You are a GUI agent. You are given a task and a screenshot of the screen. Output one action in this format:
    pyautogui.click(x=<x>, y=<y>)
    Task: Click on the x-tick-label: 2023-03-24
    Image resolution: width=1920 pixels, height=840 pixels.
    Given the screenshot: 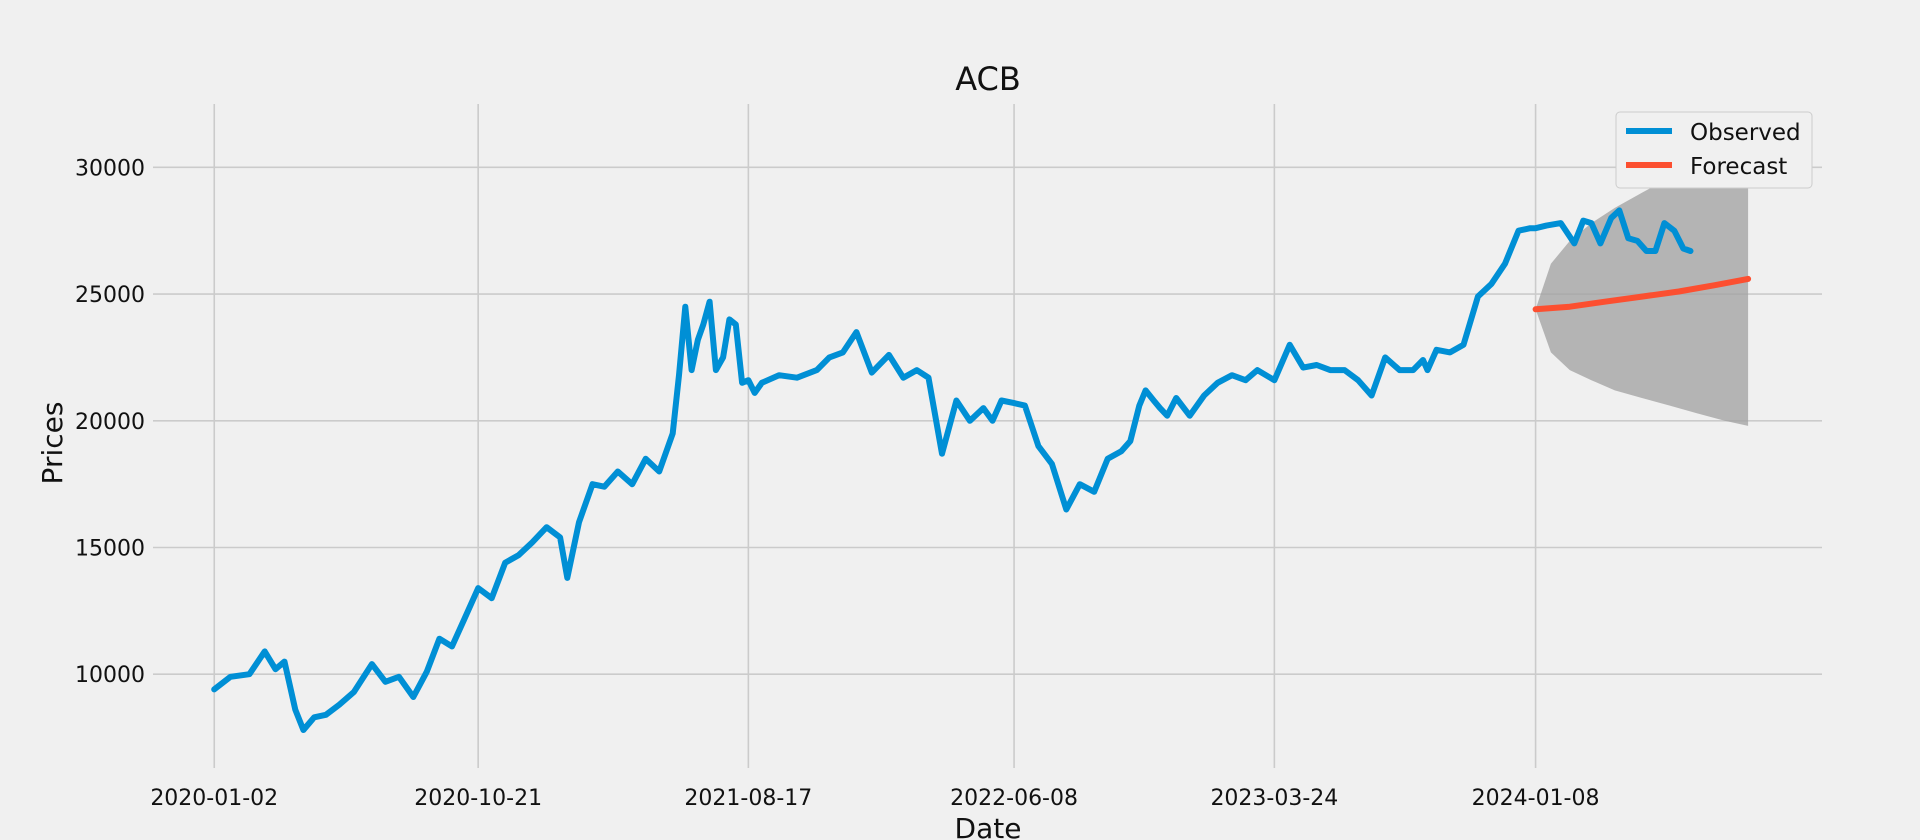 What is the action you would take?
    pyautogui.click(x=1274, y=798)
    